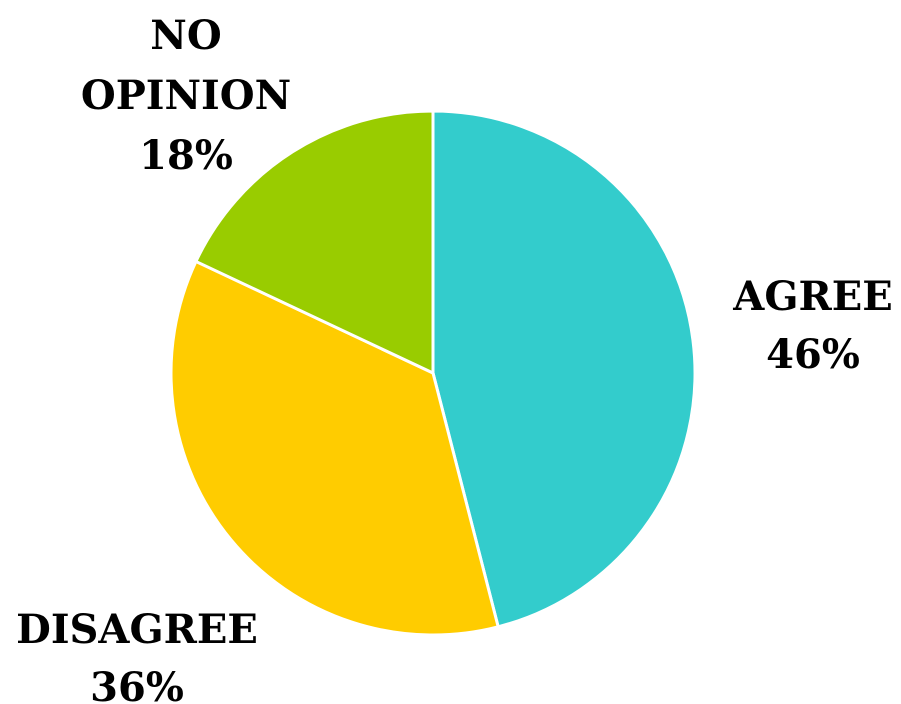 The height and width of the screenshot is (704, 901). Describe the element at coordinates (137, 684) in the screenshot. I see `slice-value-disagree: 36%` at that location.